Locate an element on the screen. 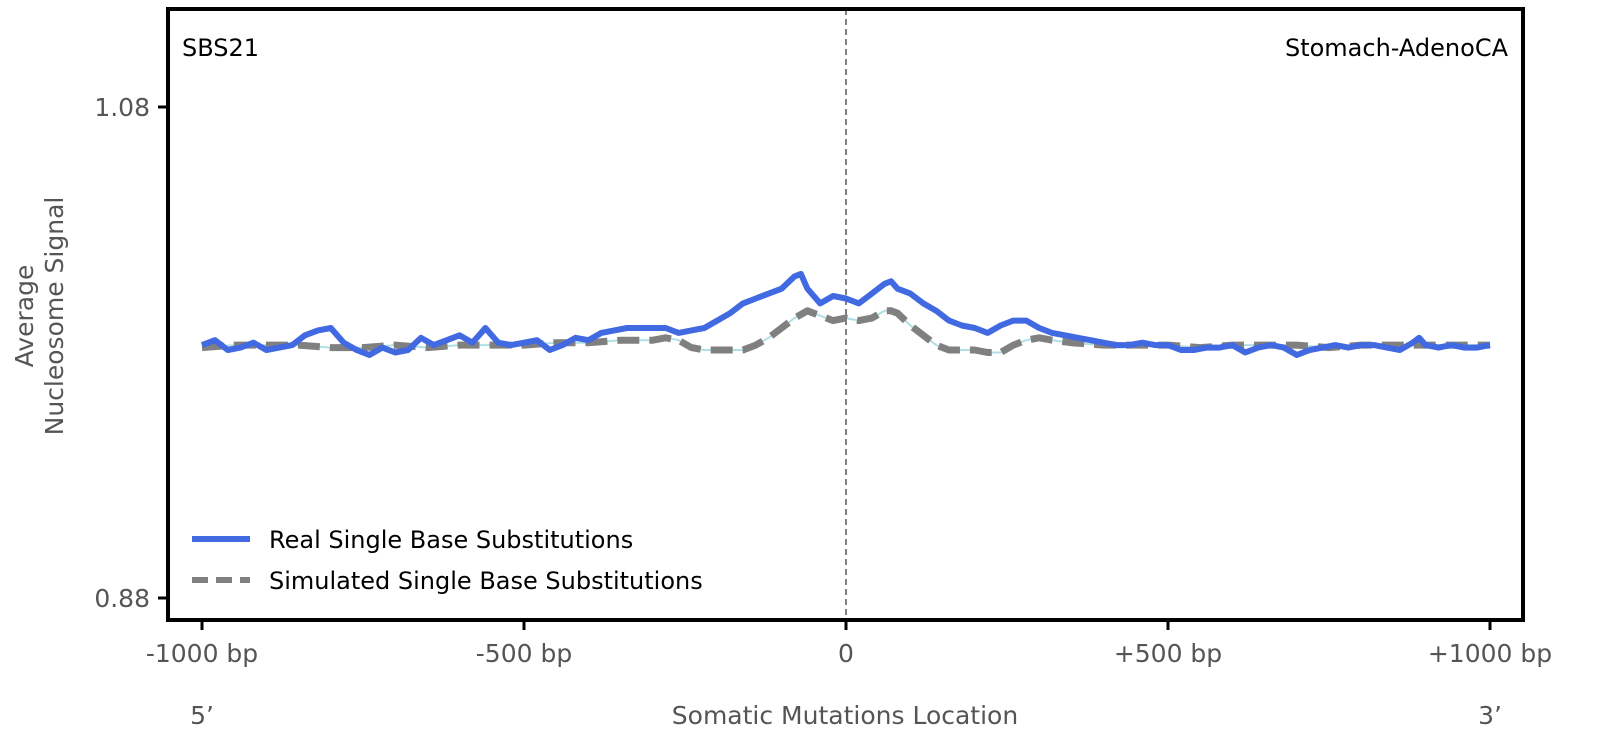 This screenshot has width=1603, height=756. signature-label: SBS21 is located at coordinates (220, 48).